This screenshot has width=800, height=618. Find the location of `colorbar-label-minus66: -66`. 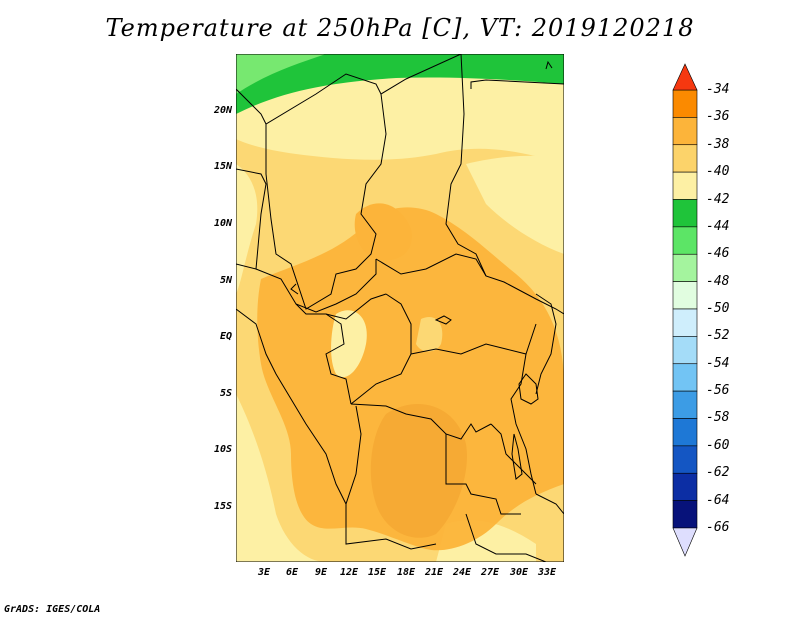

colorbar-label-minus66: -66 is located at coordinates (718, 527).